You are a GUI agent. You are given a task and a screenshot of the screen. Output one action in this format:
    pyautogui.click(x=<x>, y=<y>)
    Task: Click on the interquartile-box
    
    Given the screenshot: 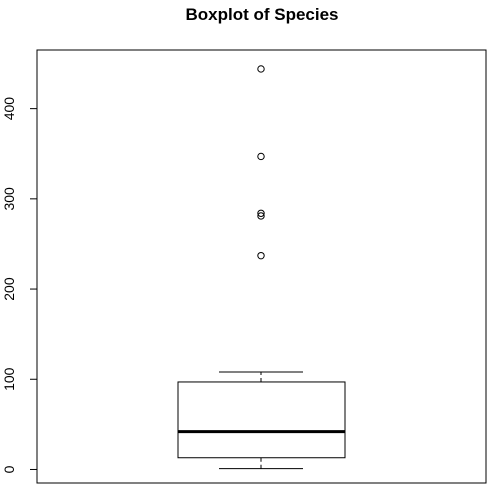 What is the action you would take?
    pyautogui.click(x=261, y=420)
    